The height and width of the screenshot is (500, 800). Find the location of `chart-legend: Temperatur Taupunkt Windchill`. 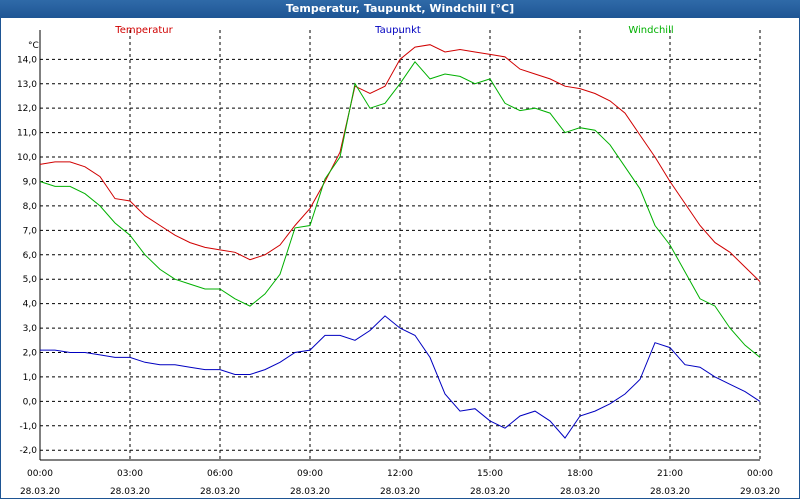

chart-legend: Temperatur Taupunkt Windchill is located at coordinates (393, 30).